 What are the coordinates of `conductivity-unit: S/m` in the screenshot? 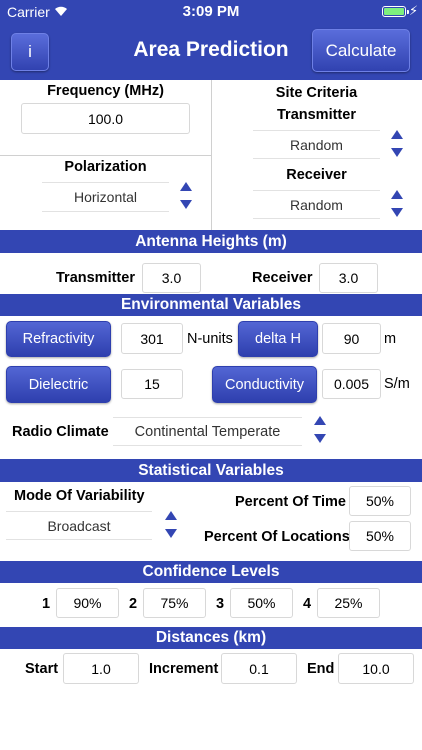 It's located at (397, 384).